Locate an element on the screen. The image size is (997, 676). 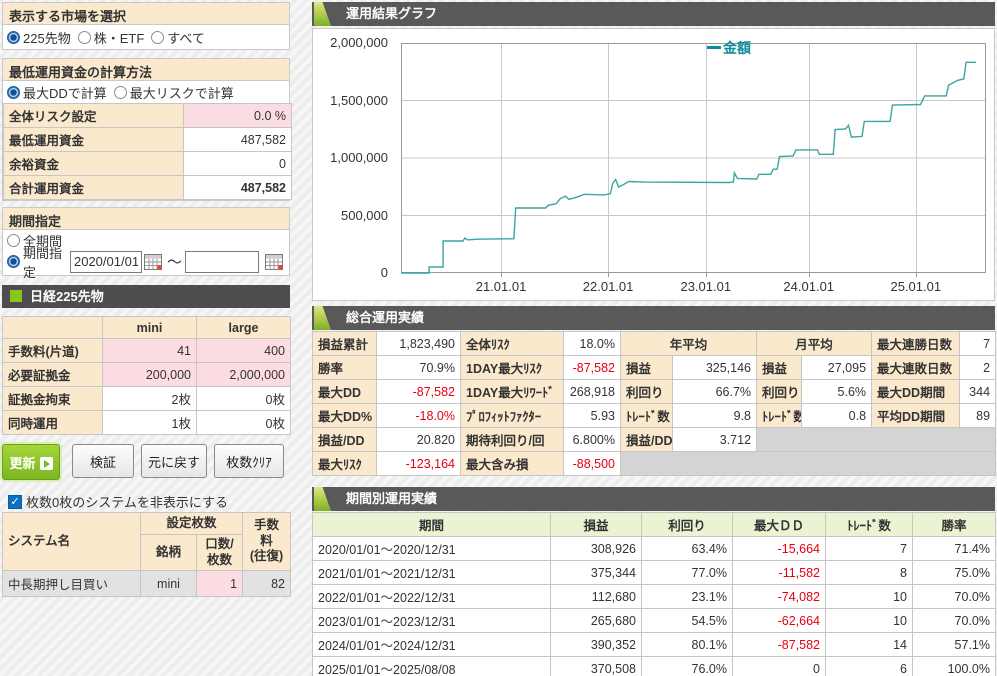
revert-button: 元に戻す is located at coordinates (174, 461).